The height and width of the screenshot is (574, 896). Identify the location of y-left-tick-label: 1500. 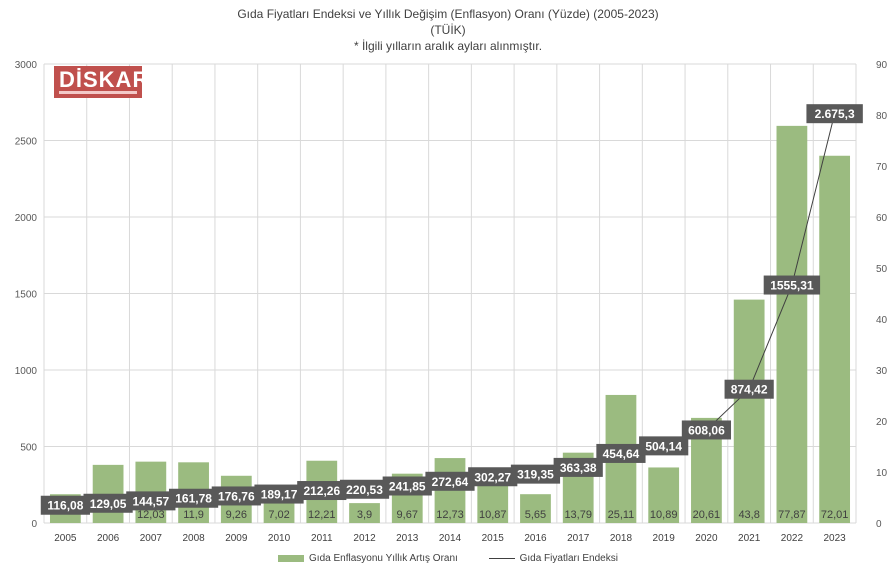
(26, 295).